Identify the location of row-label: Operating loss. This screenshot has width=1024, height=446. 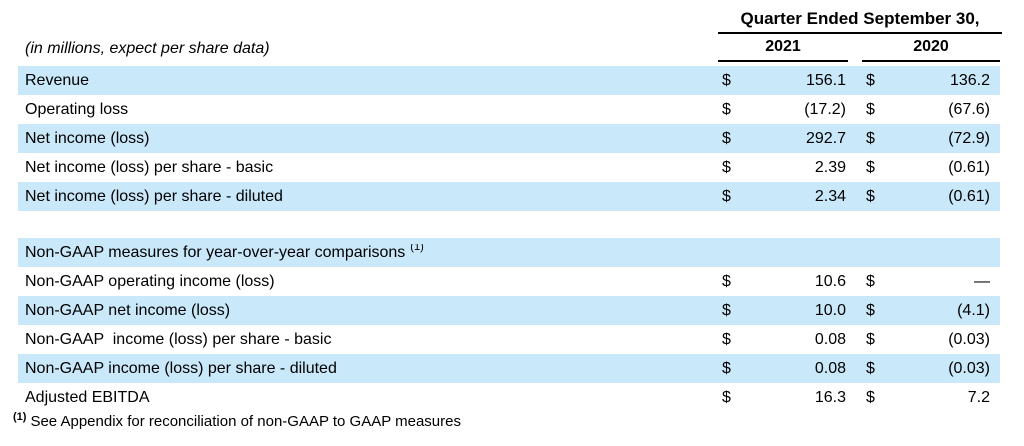
(77, 109).